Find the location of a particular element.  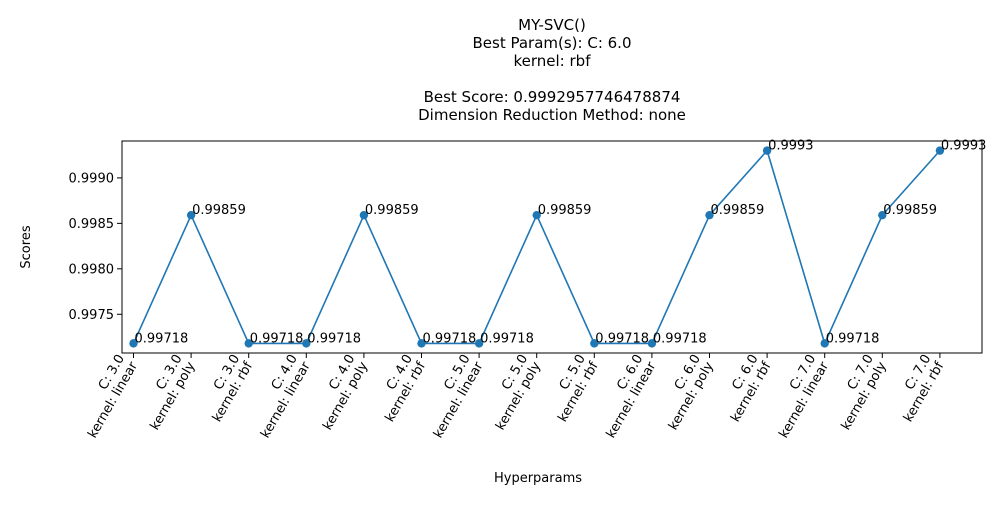

x-tick-label: C: 5.0kernel: poly is located at coordinates (512, 392).